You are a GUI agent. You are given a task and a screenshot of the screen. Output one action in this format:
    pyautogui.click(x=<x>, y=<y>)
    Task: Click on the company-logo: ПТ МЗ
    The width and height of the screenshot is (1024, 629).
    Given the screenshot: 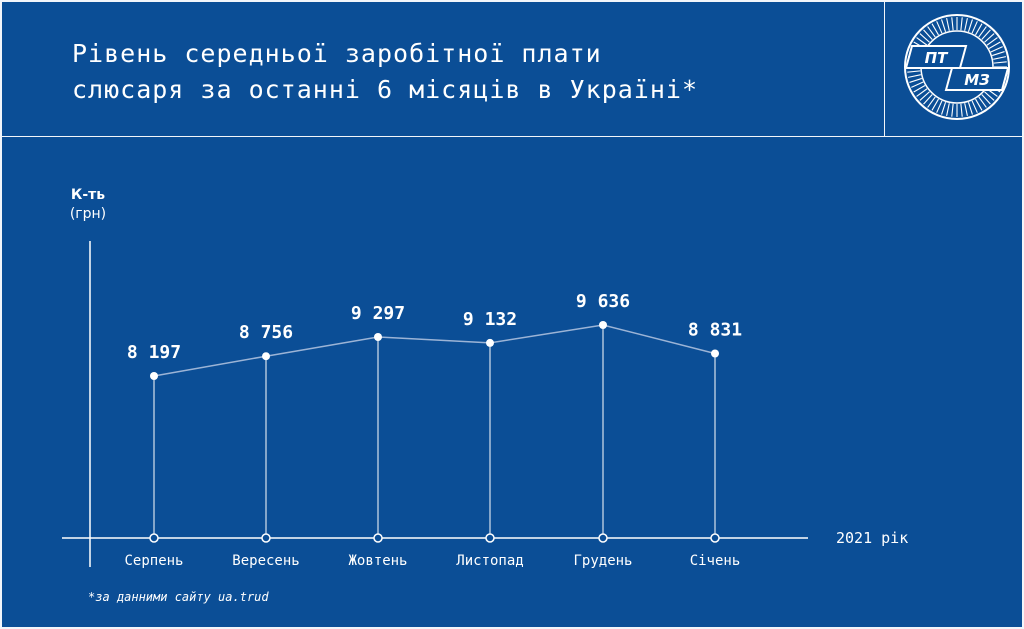 What is the action you would take?
    pyautogui.click(x=957, y=67)
    